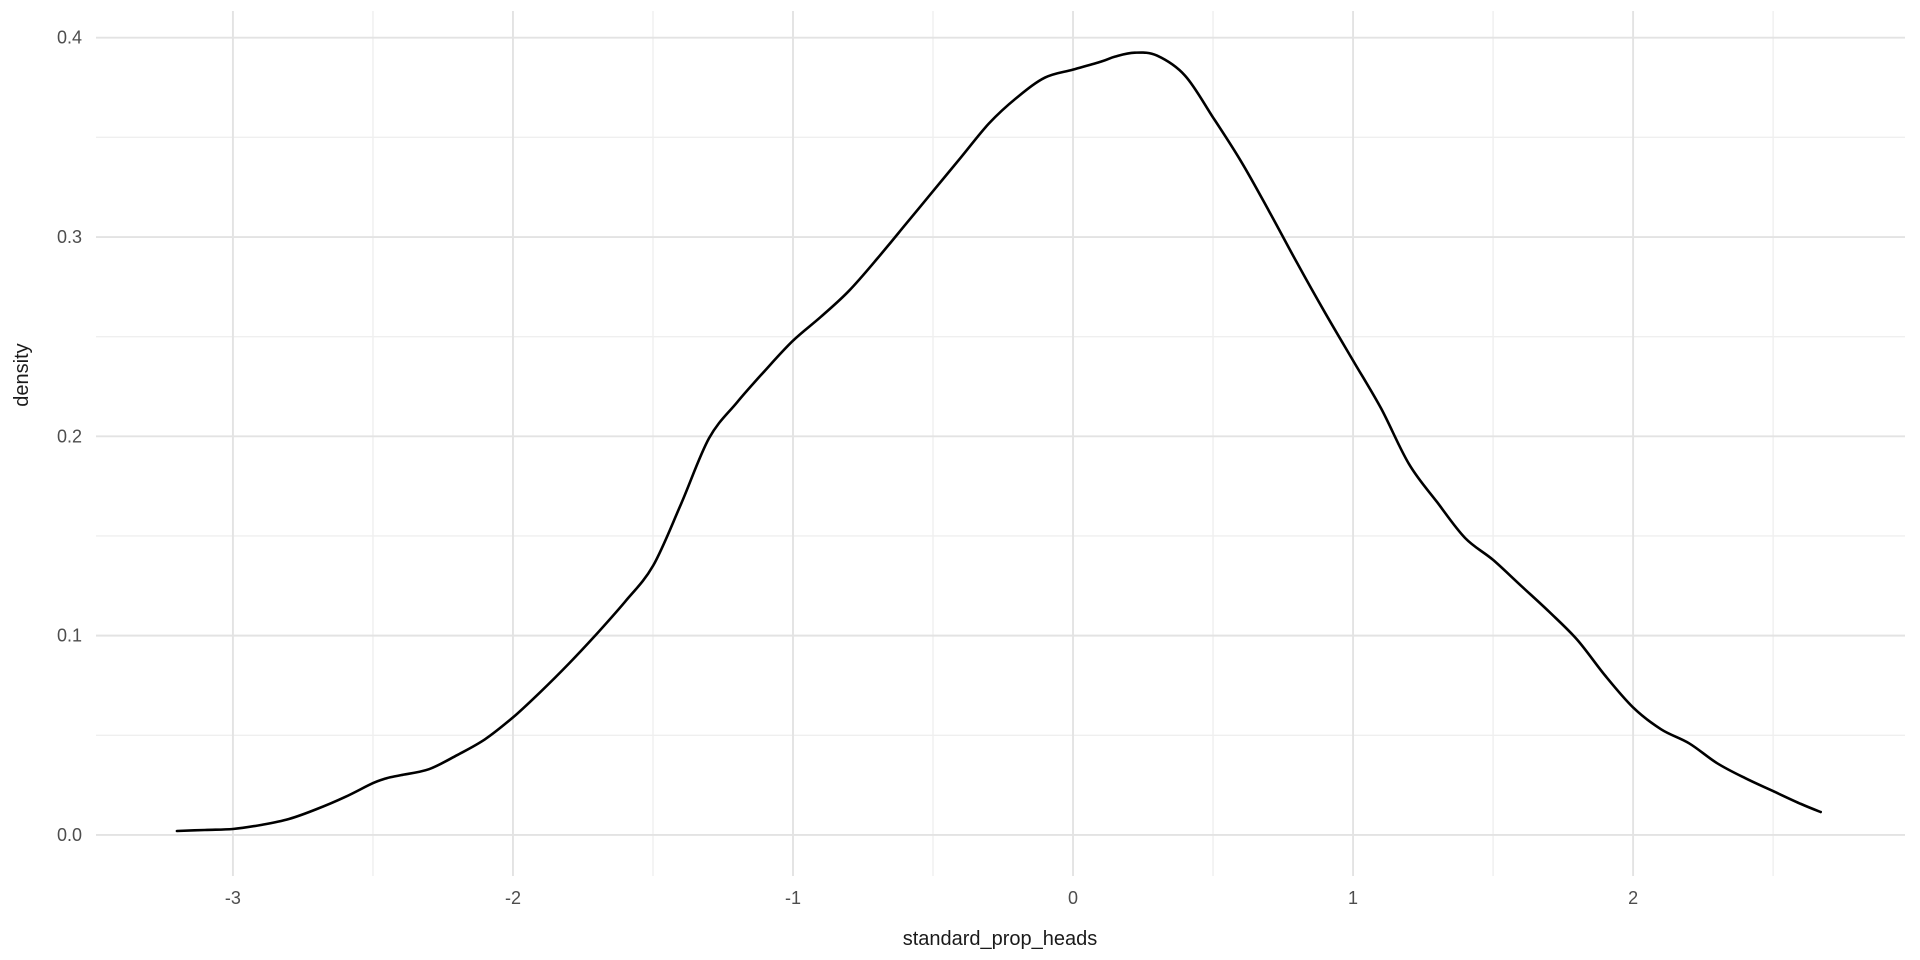 Image resolution: width=1920 pixels, height=960 pixels. I want to click on y-axis-tick-labels: 0.0 0.1 0.2 0.3 0.4, so click(69, 436).